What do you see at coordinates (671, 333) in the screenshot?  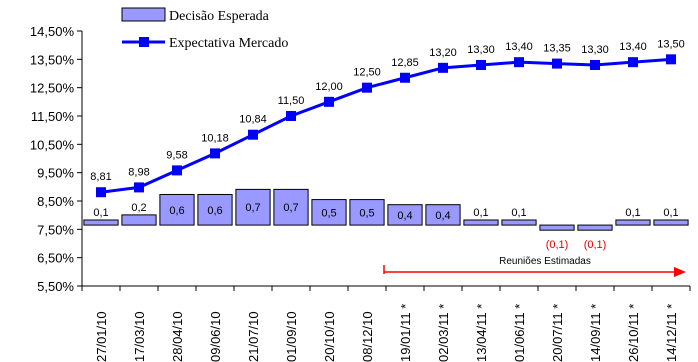 I see `x-tick-label: 14/12/11 *` at bounding box center [671, 333].